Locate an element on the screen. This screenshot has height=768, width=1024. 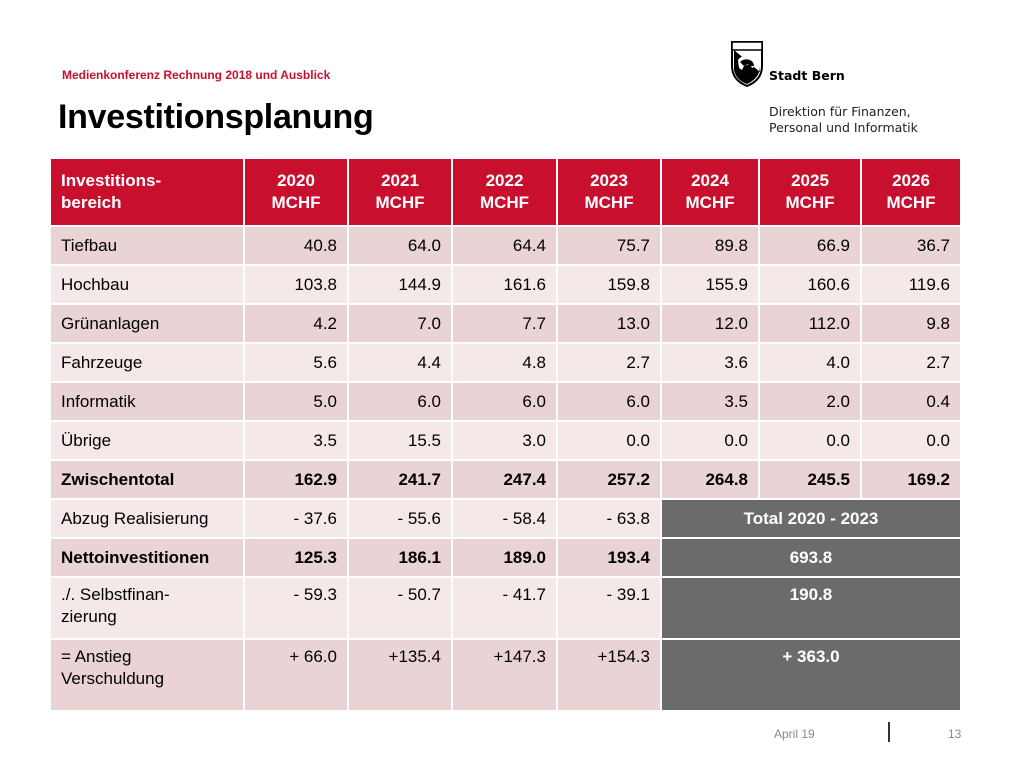
footer-date: April 19 is located at coordinates (794, 734).